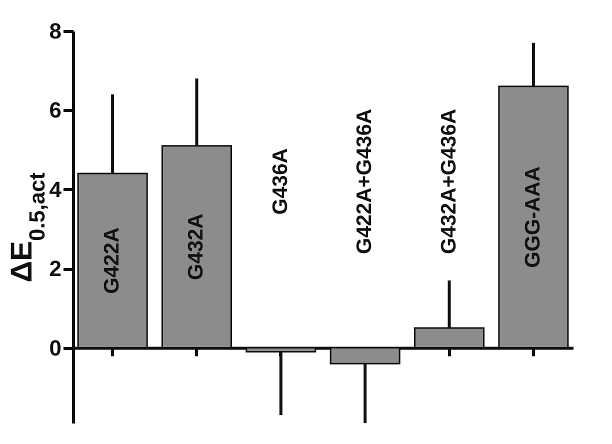 Image resolution: width=612 pixels, height=444 pixels. I want to click on y-tick-label: 8, so click(55, 31).